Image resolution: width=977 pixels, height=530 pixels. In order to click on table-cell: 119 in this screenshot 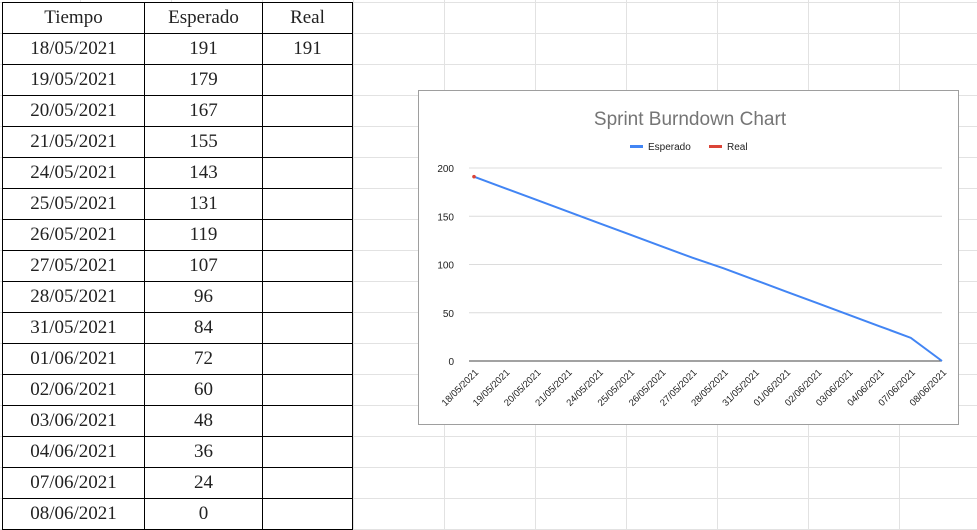, I will do `click(203, 235)`.